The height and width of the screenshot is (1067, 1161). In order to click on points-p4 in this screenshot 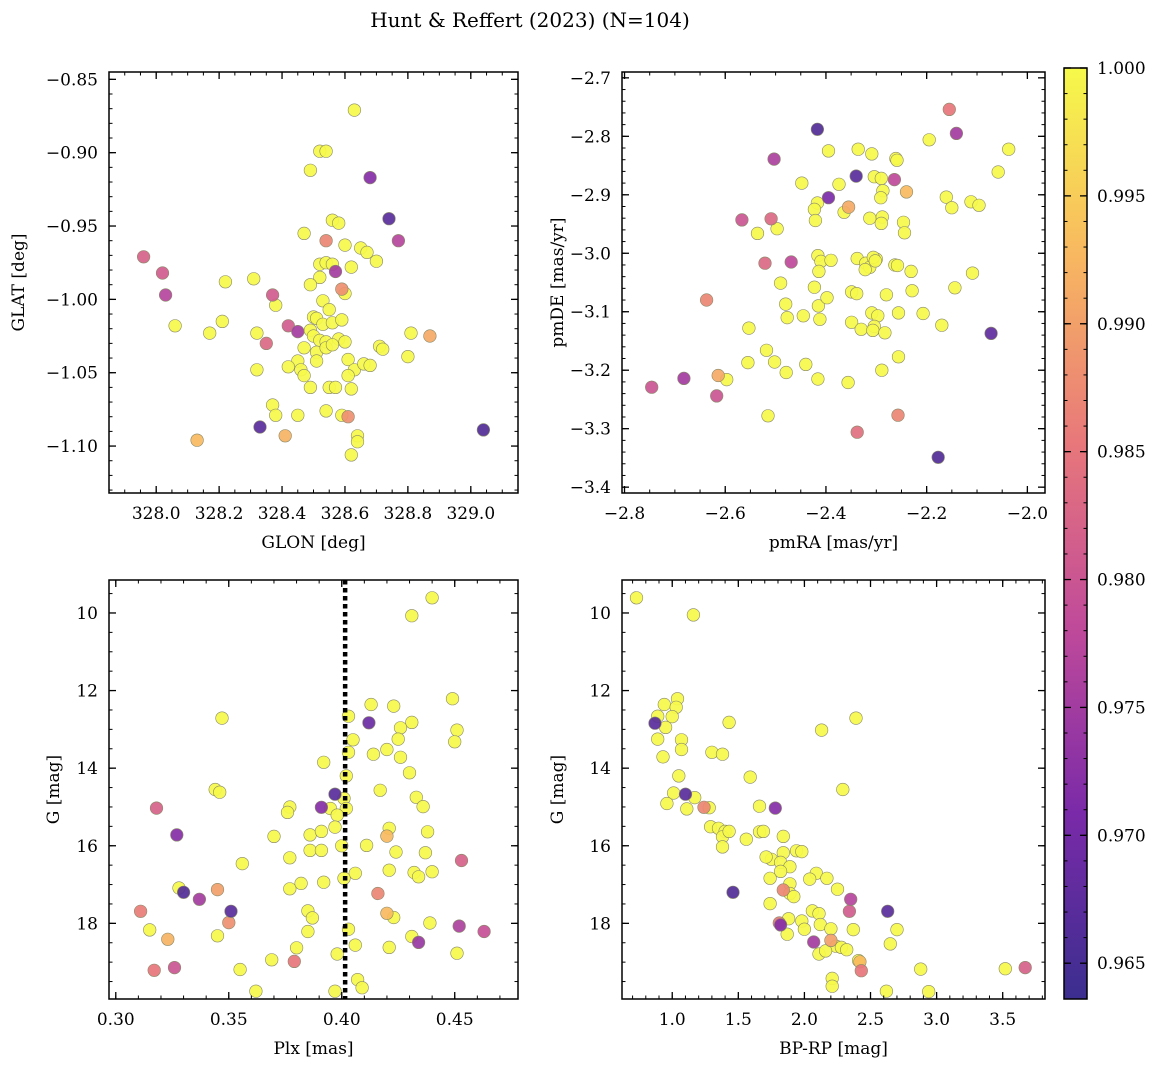, I will do `click(830, 795)`.